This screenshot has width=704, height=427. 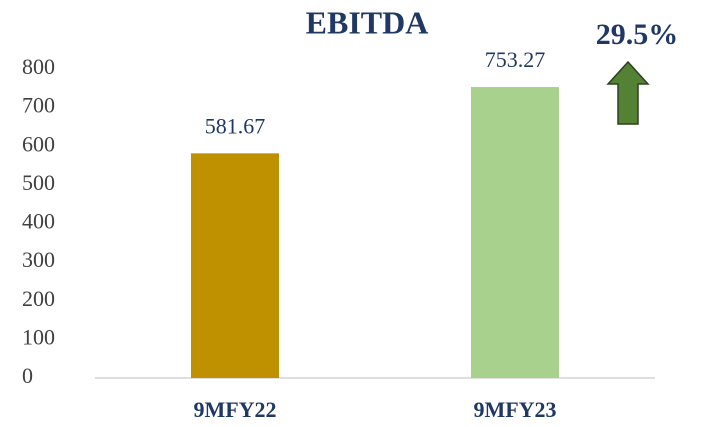 What do you see at coordinates (27, 375) in the screenshot?
I see `y-tick-label: 0` at bounding box center [27, 375].